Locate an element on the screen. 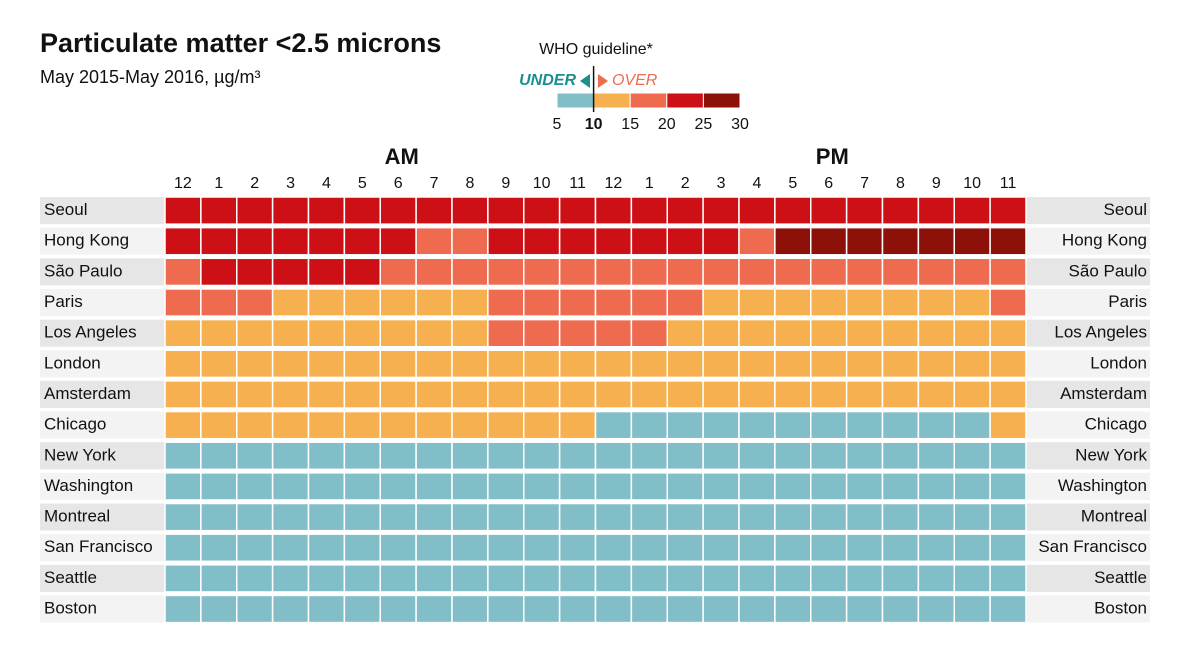 The height and width of the screenshot is (670, 1190). row-label-right: Hong Kong is located at coordinates (1104, 240).